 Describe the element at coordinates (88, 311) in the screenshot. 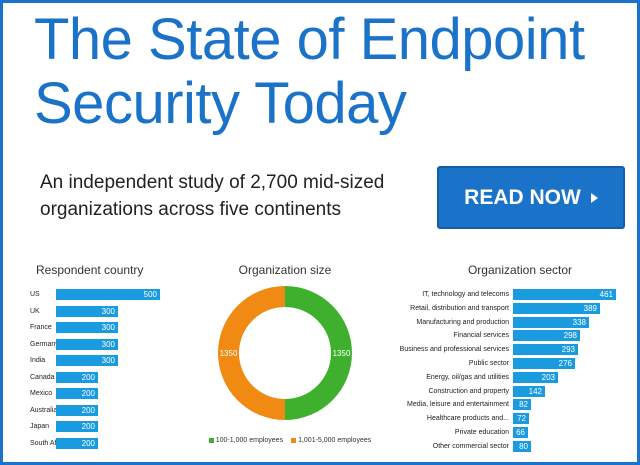

I see `bar-row: UK 300` at that location.